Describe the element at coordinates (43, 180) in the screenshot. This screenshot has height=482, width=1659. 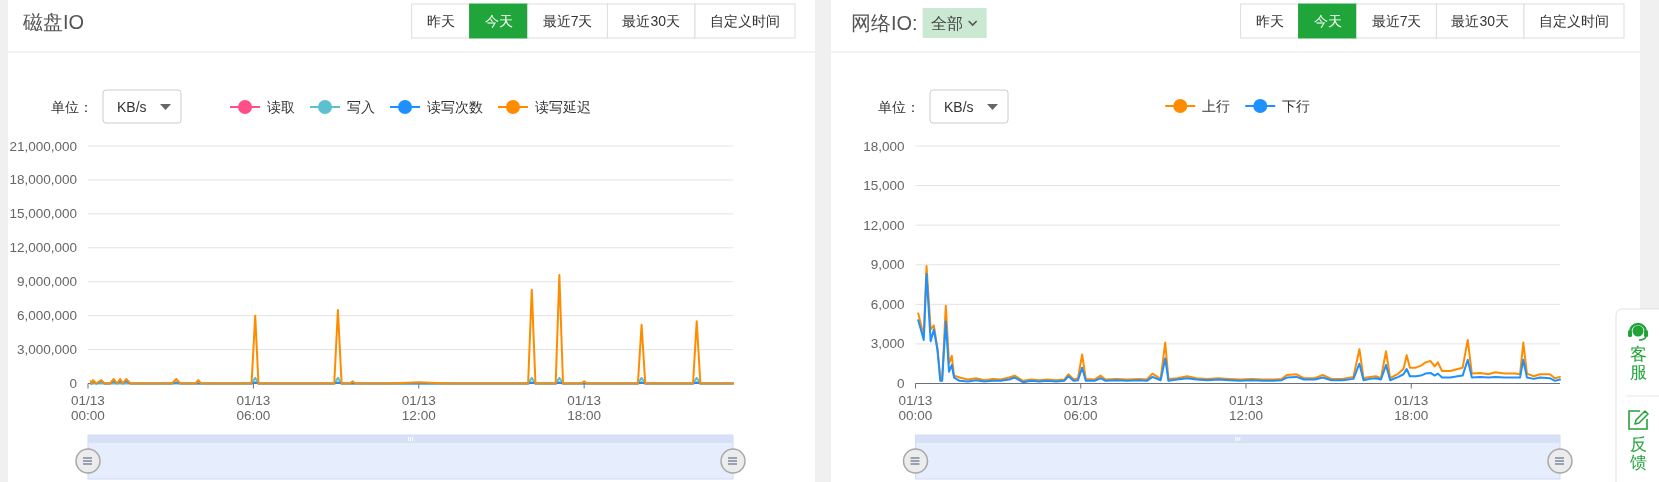
I see `y-tick-label: 18,000,000` at that location.